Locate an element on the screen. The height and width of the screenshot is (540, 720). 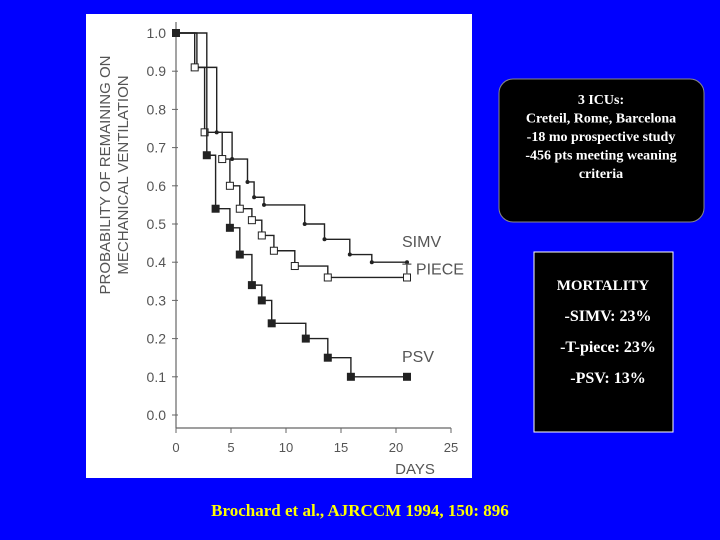
x-tick-label: 20 is located at coordinates (396, 447).